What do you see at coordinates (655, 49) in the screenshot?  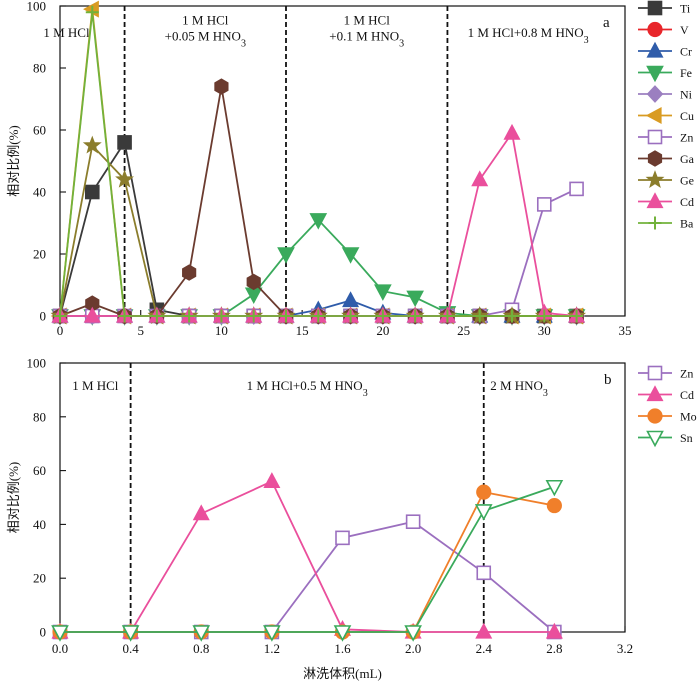 I see `legend-marker-cr` at bounding box center [655, 49].